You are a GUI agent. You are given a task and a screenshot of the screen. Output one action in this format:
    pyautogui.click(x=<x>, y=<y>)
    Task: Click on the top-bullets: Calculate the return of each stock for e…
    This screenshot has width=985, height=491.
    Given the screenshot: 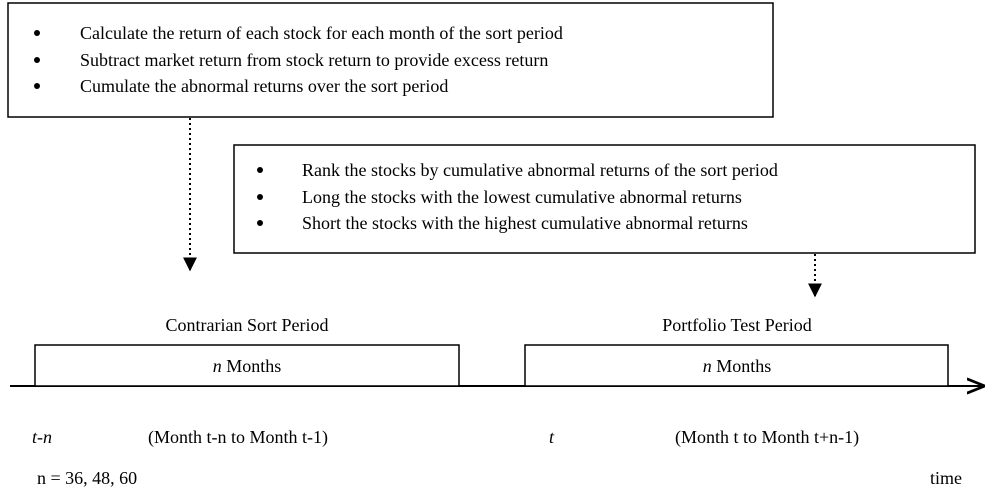 What is the action you would take?
    pyautogui.click(x=298, y=59)
    